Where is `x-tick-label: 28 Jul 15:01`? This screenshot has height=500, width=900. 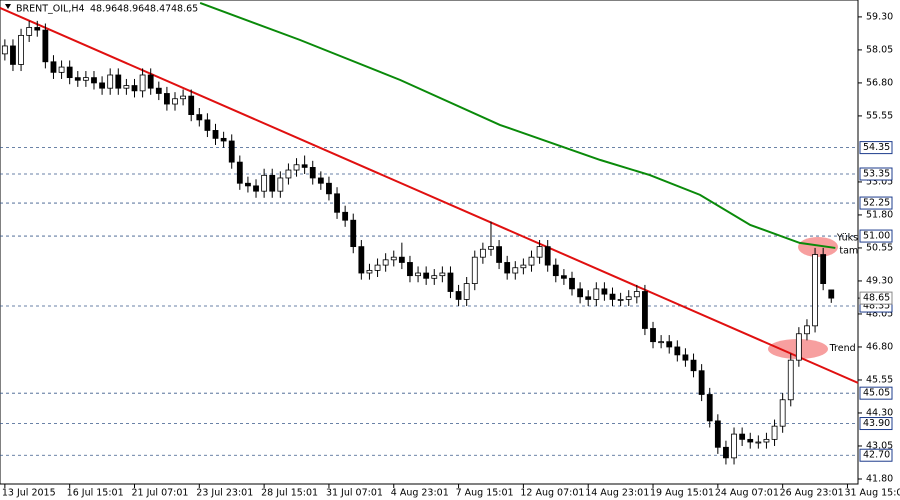 x-tick-label: 28 Jul 15:01 is located at coordinates (289, 493).